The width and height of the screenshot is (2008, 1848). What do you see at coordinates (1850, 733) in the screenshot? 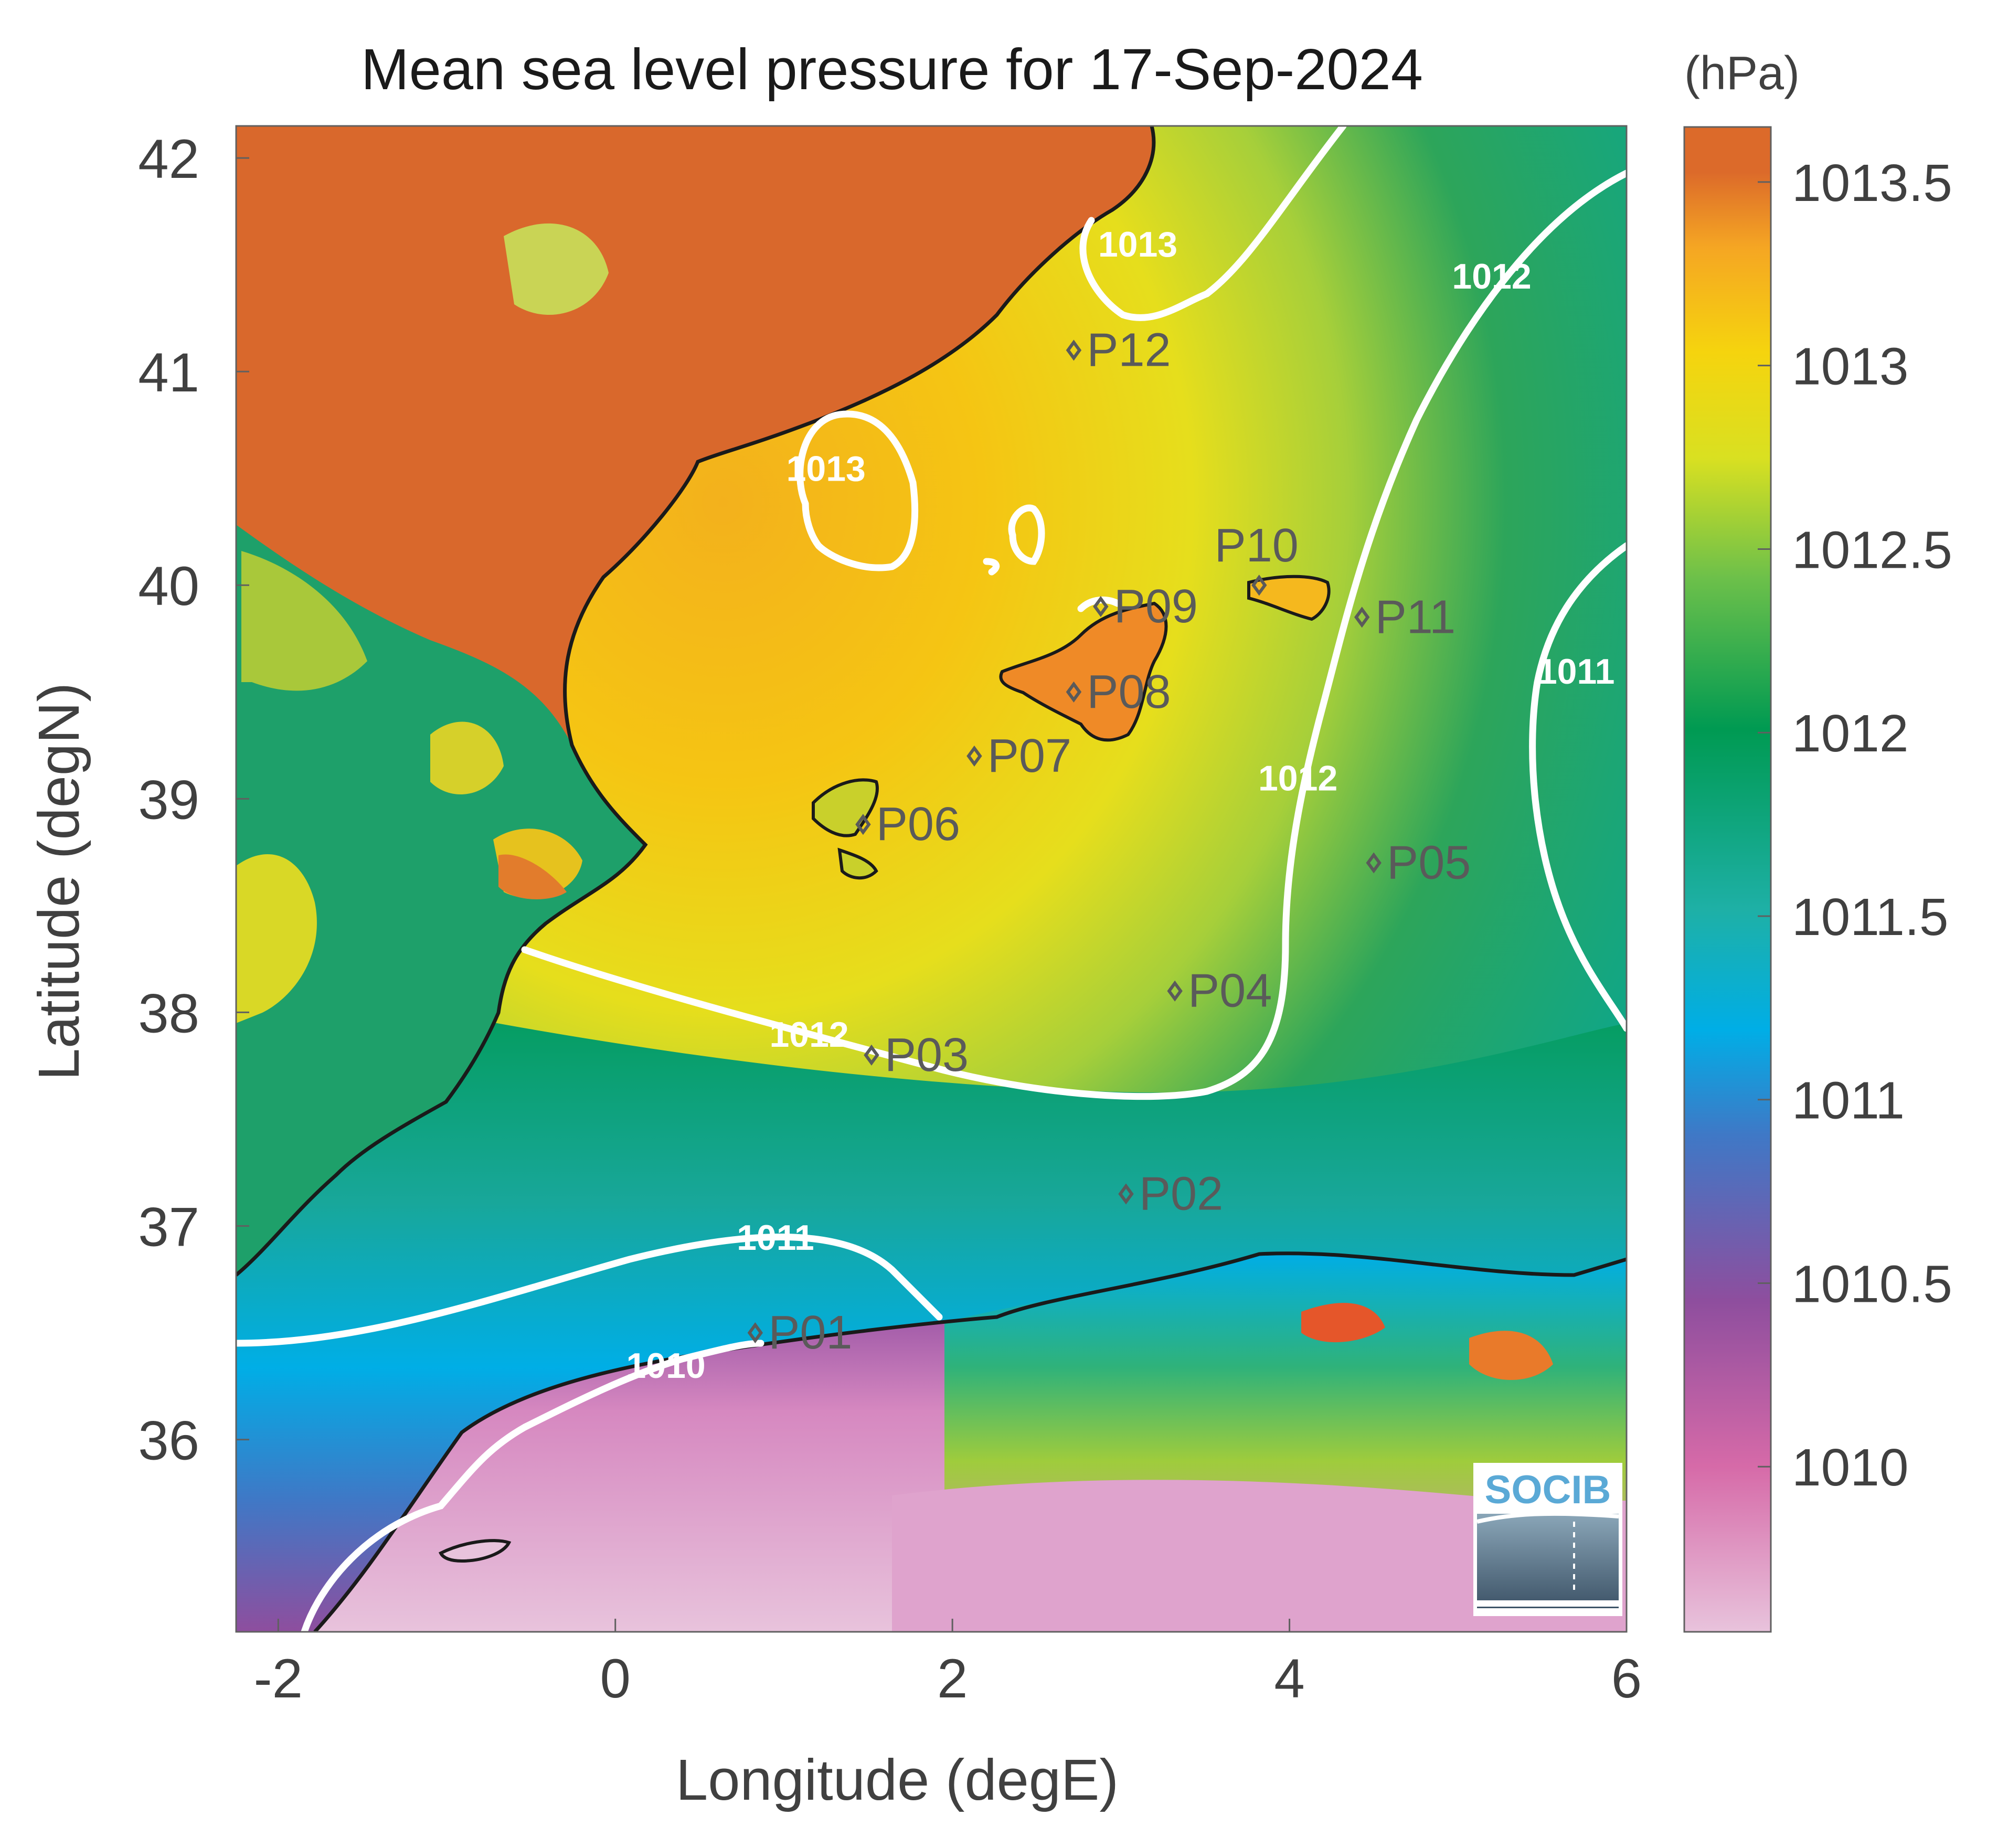
I see `colorbar-tick-label: 1012` at bounding box center [1850, 733].